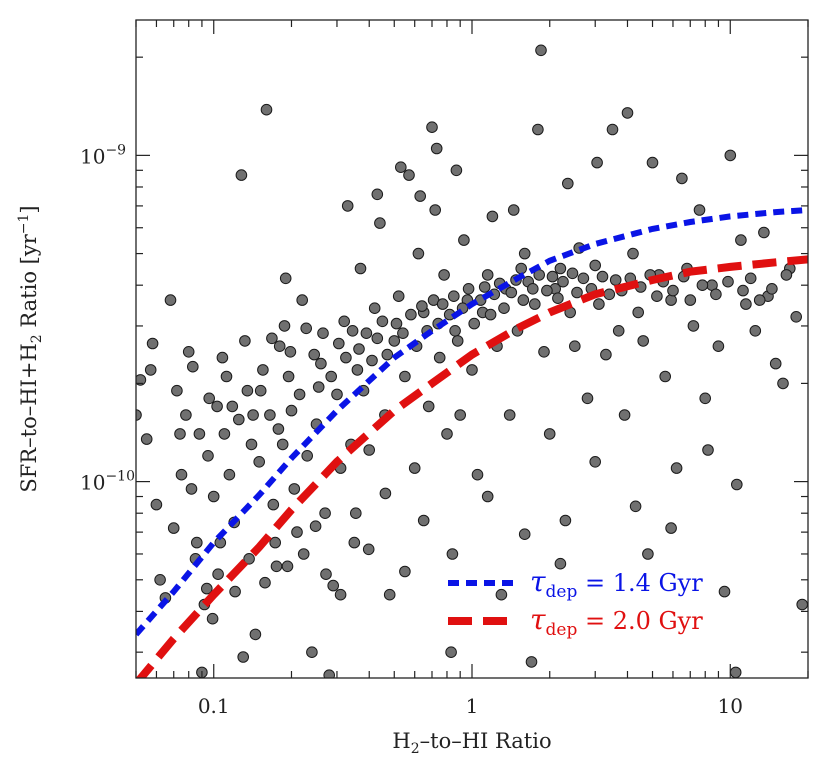  What do you see at coordinates (616, 583) in the screenshot?
I see `legend-label-tau-1.4: τdep = 1.4 Gyr` at bounding box center [616, 583].